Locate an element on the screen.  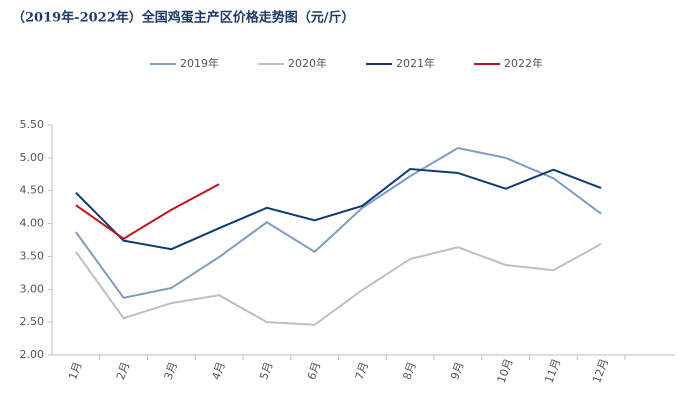
legend-label: 2020年 is located at coordinates (307, 63).